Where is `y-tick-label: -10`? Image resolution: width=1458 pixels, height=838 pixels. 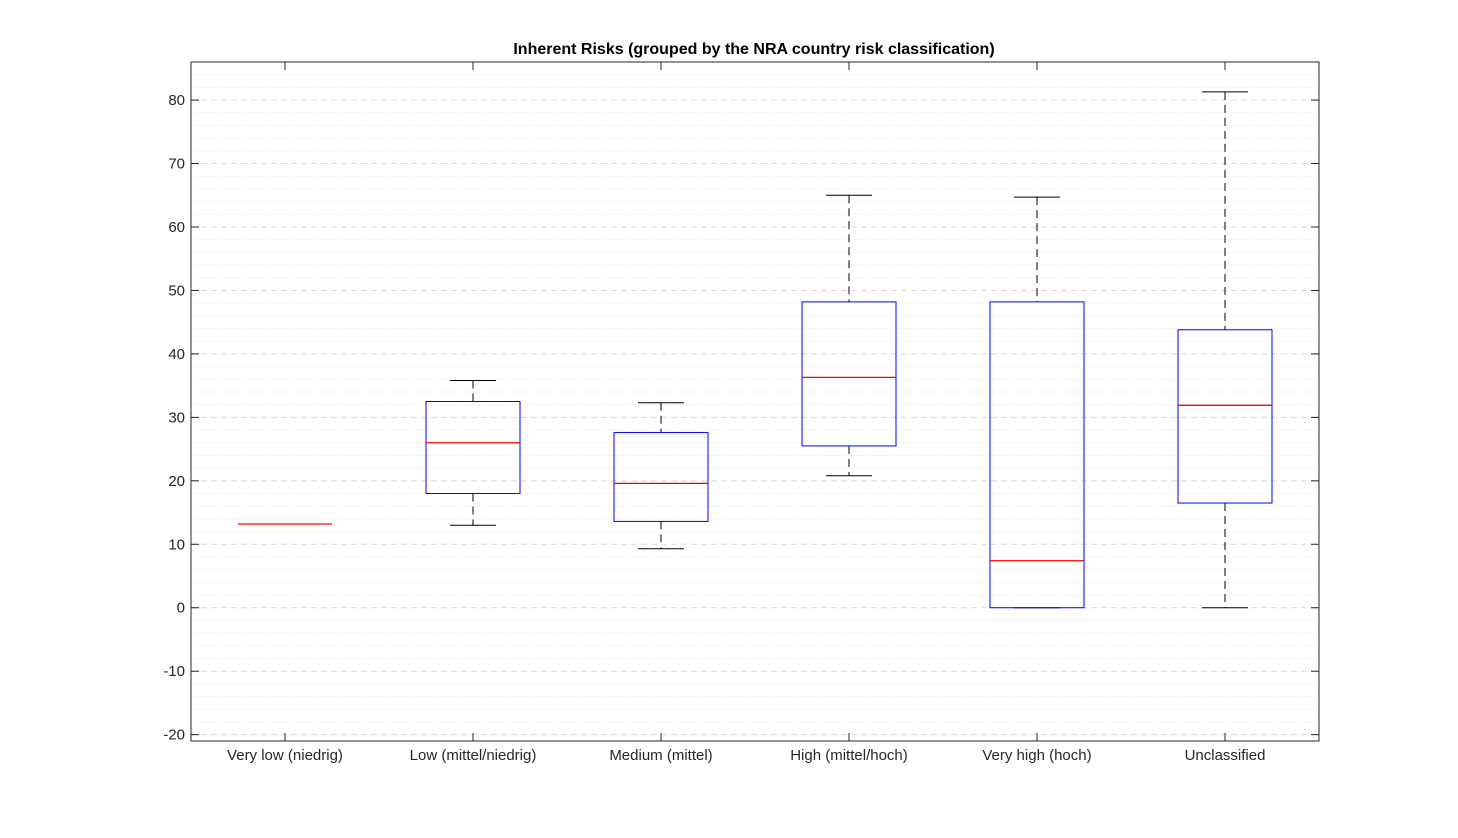 y-tick-label: -10 is located at coordinates (174, 671).